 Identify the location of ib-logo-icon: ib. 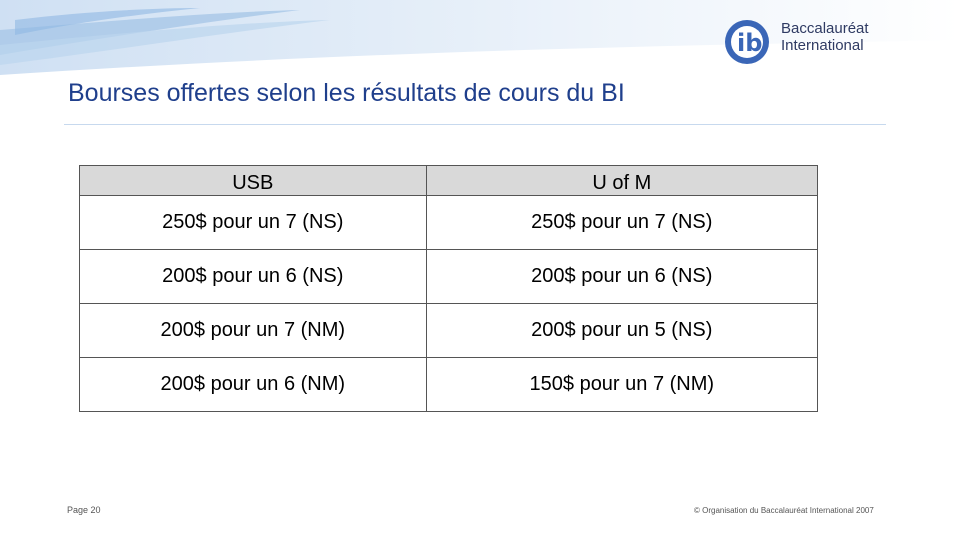
(747, 42).